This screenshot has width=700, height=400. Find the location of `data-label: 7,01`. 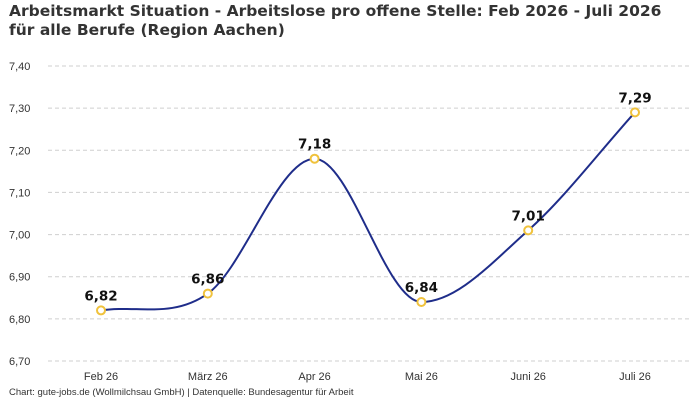

data-label: 7,01 is located at coordinates (528, 216).